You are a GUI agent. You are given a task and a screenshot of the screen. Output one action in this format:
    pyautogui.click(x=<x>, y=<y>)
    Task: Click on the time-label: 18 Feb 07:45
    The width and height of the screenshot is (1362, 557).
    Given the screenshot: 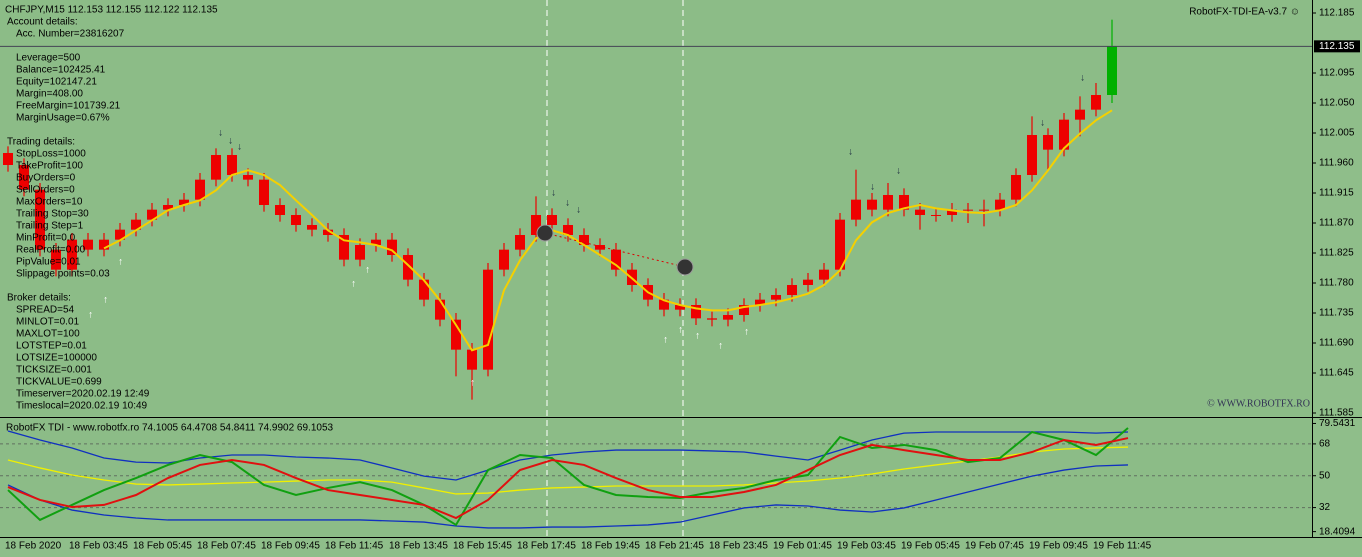 What is the action you would take?
    pyautogui.click(x=226, y=546)
    